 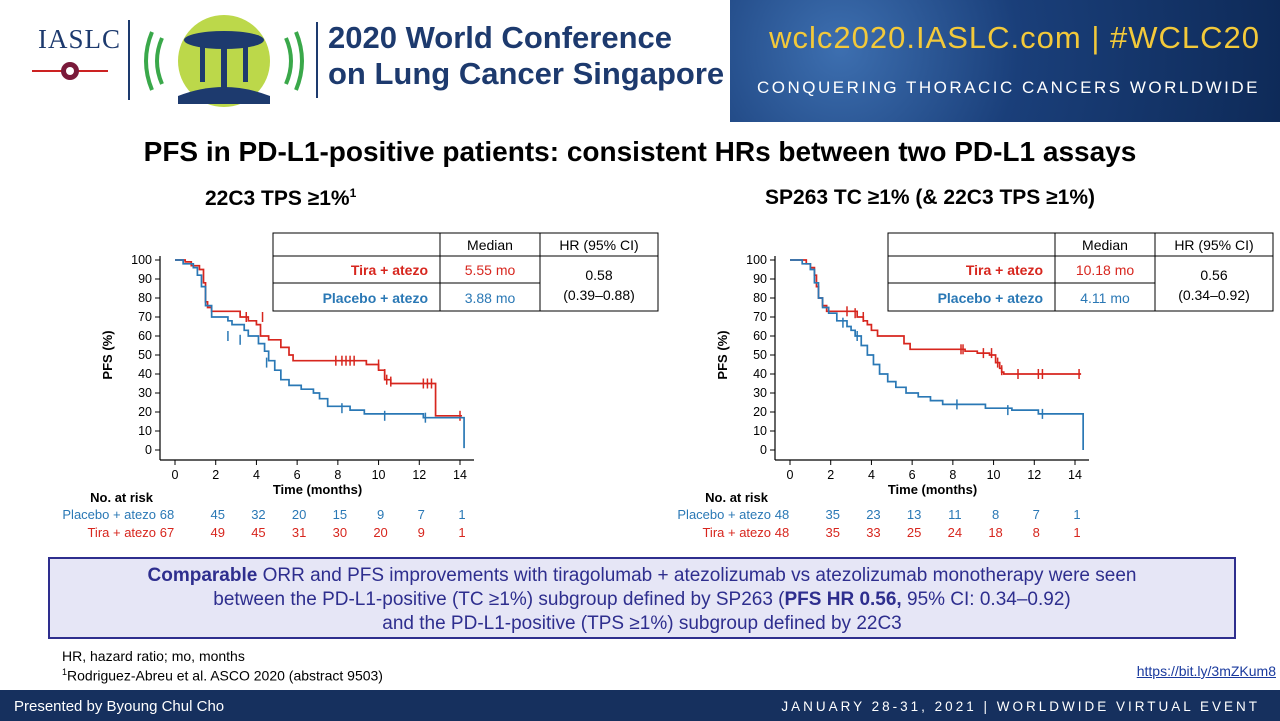 I want to click on banner-url: wclc2020.IASLC.com | #WCLC20, so click(x=1014, y=37).